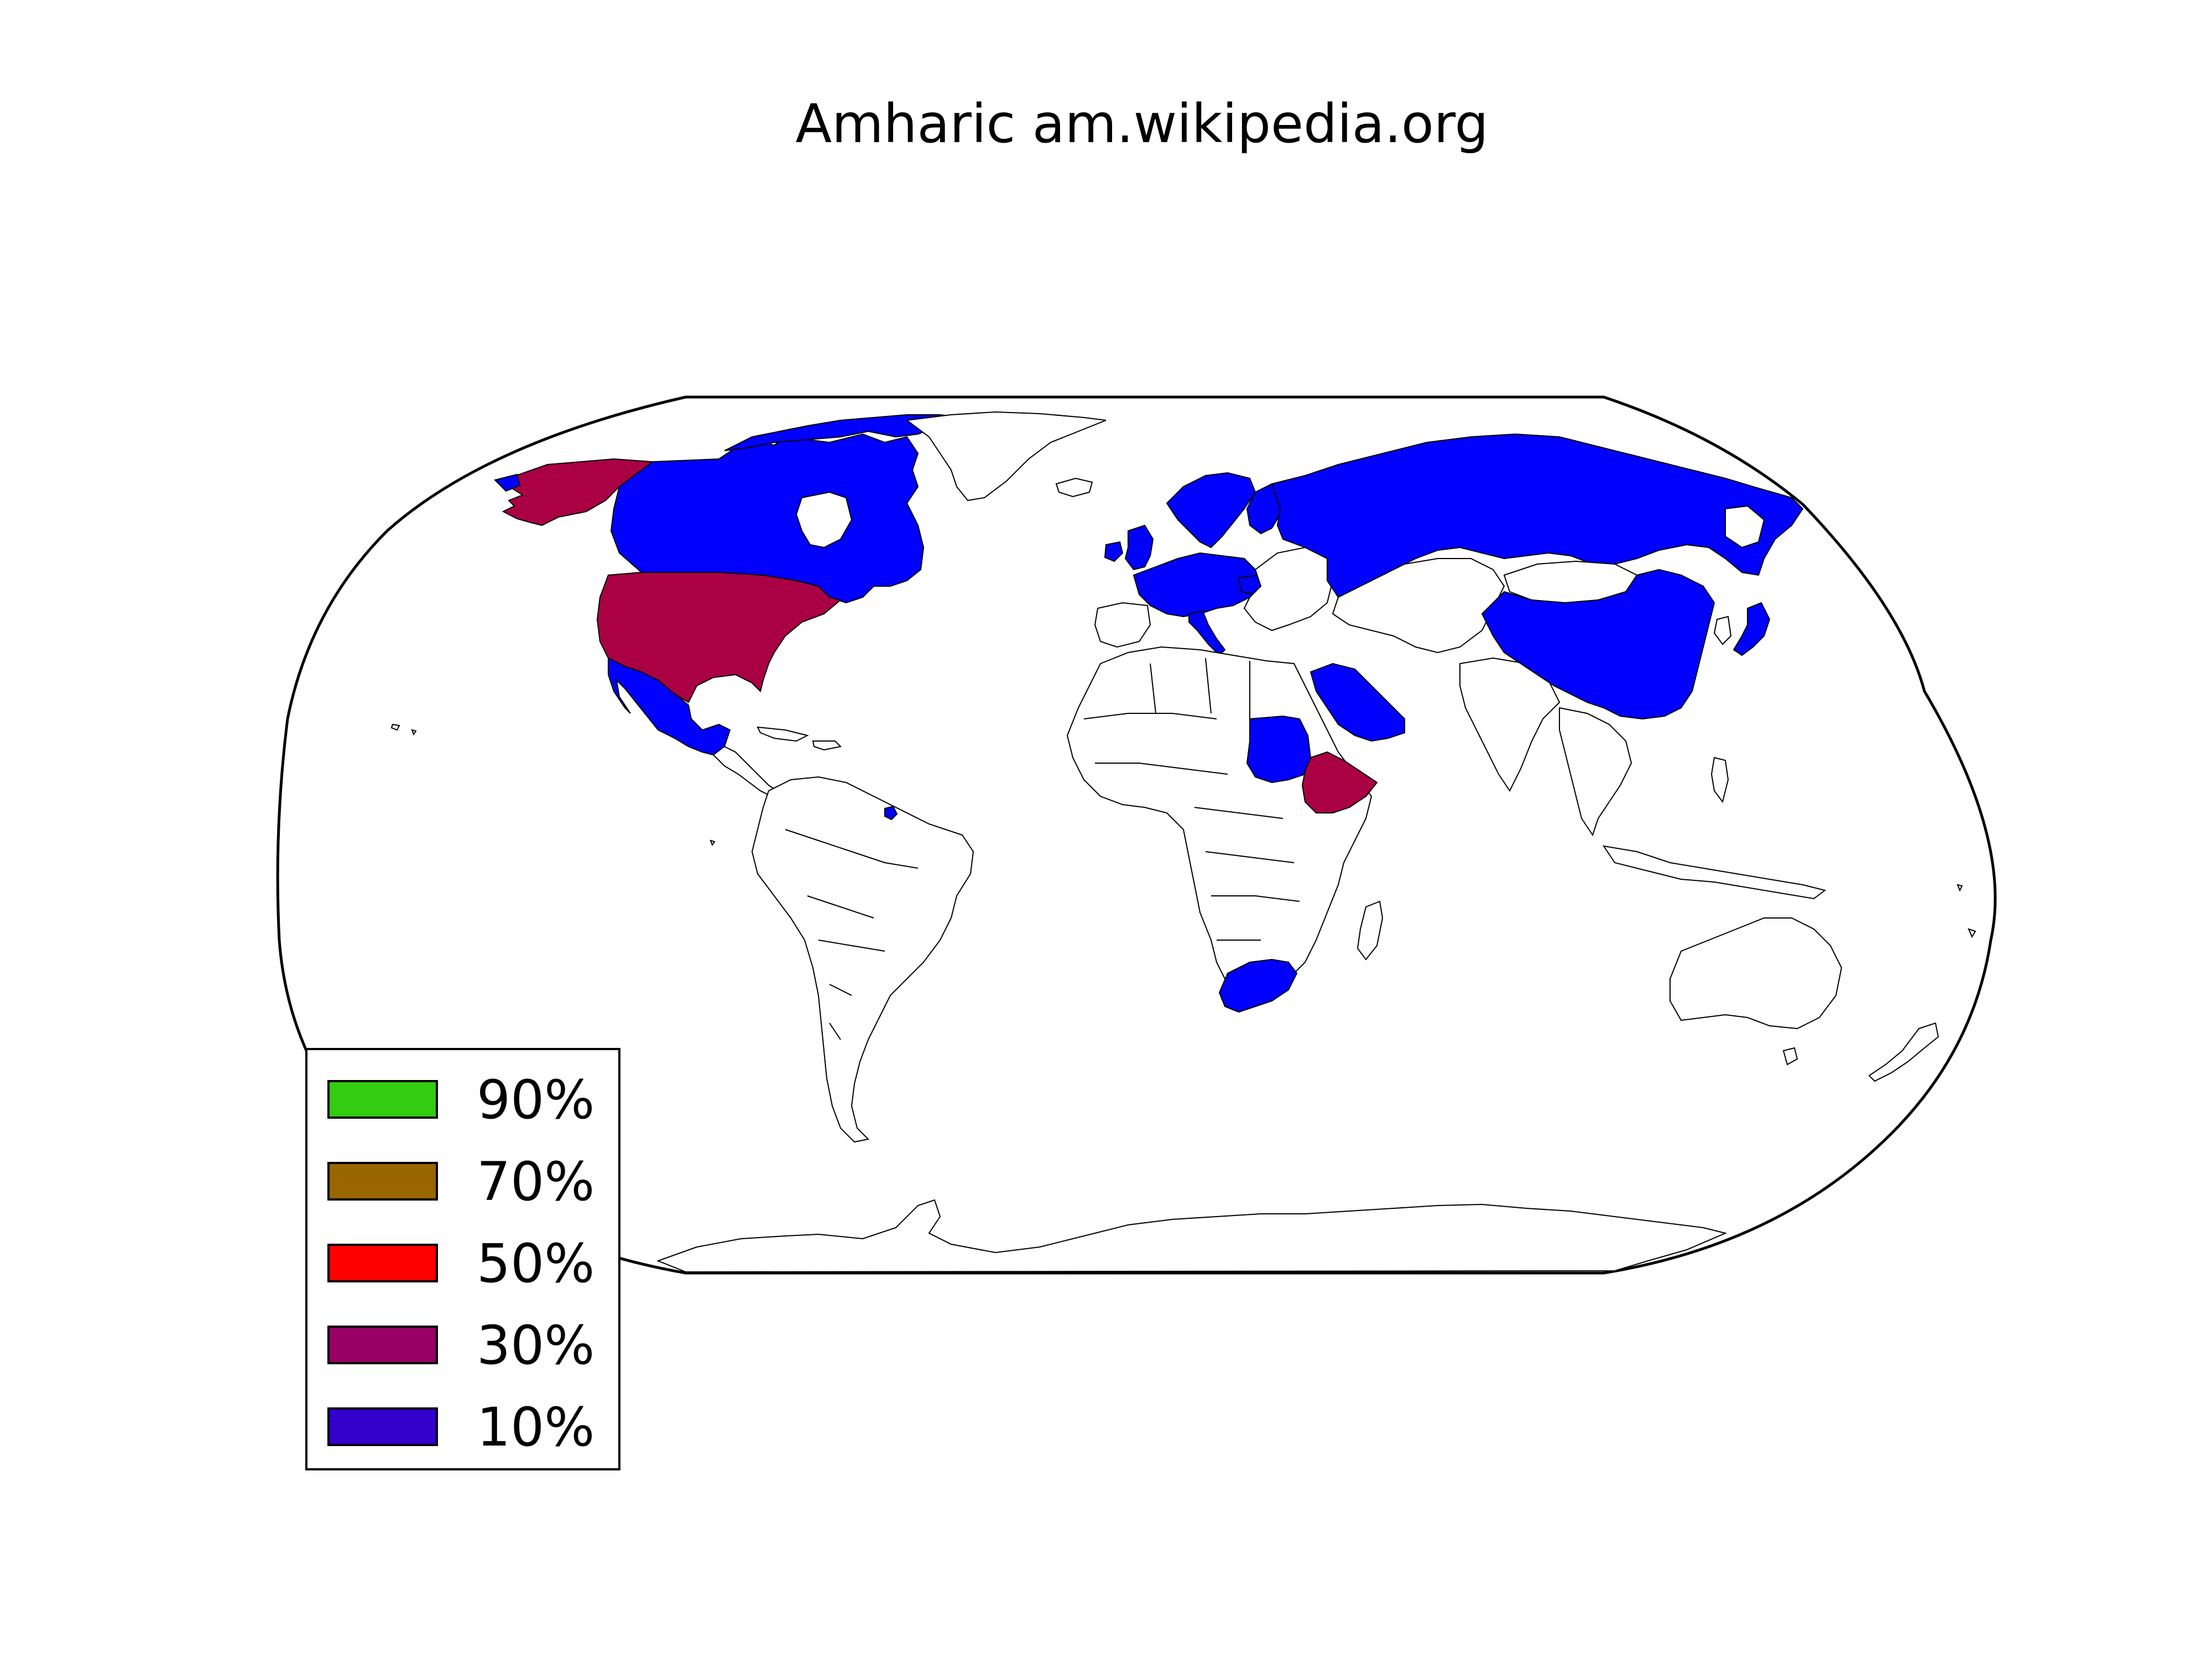 The width and height of the screenshot is (2212, 1659). What do you see at coordinates (1720, 780) in the screenshot?
I see `philippines` at bounding box center [1720, 780].